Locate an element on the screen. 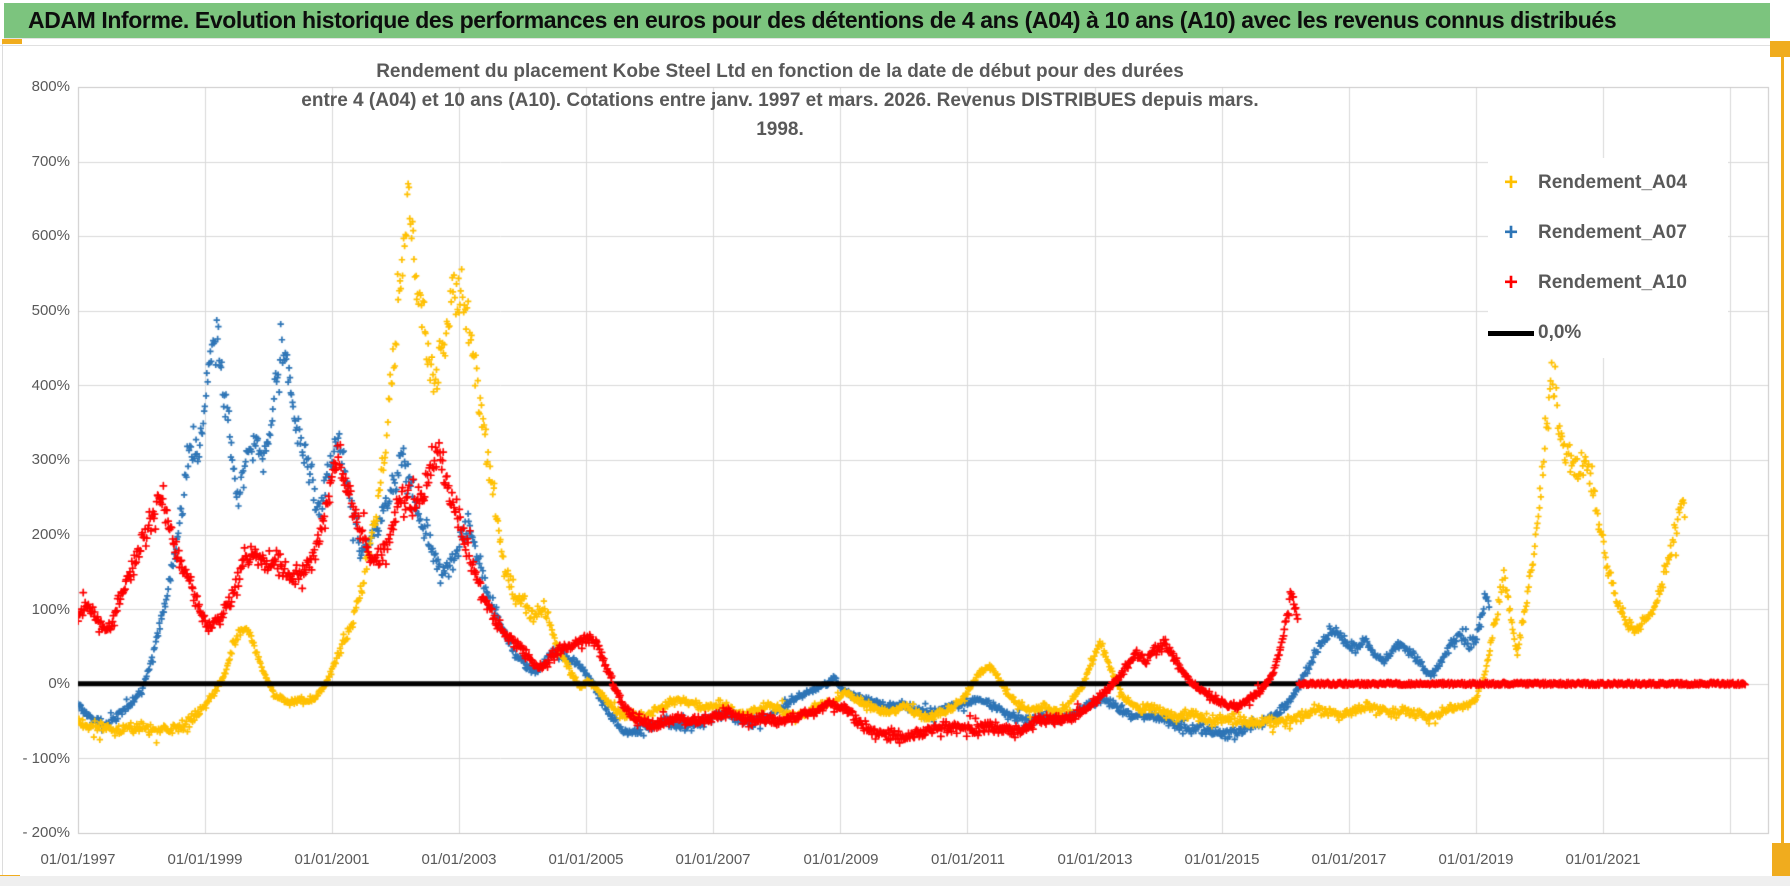 The image size is (1790, 886). legend-item-a04: + Rendement_A04 is located at coordinates (1608, 183).